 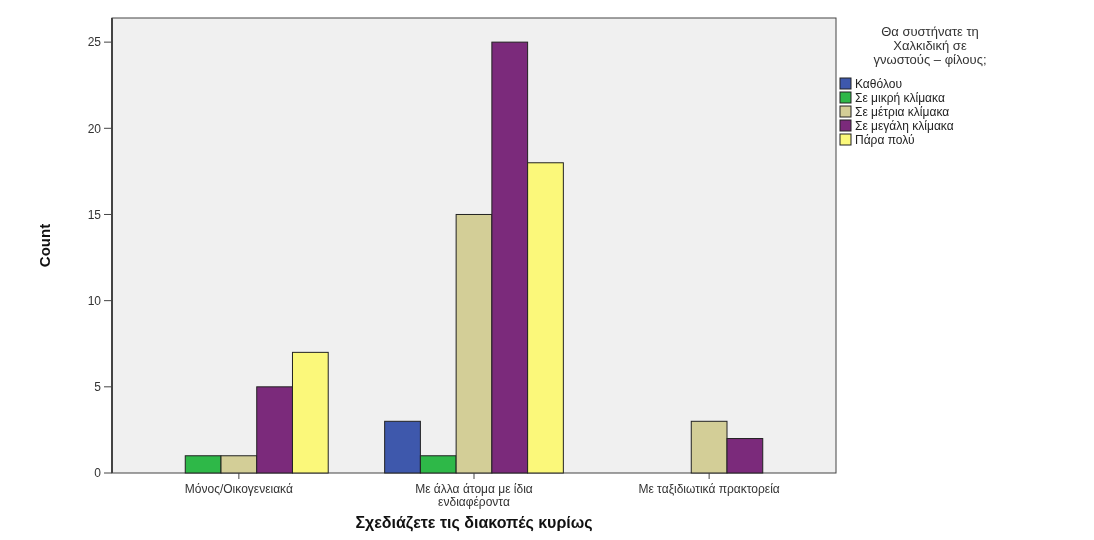 What do you see at coordinates (98, 473) in the screenshot?
I see `y-tick-label: 0` at bounding box center [98, 473].